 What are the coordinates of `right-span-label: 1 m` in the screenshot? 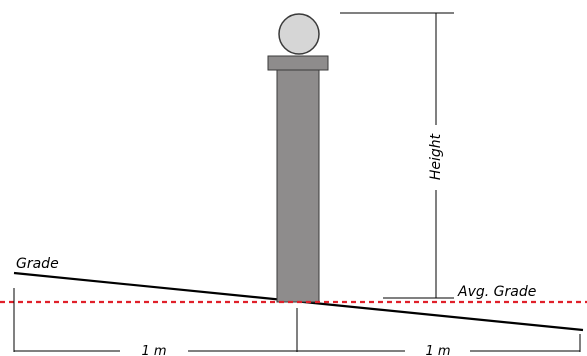 It's located at (437, 350).